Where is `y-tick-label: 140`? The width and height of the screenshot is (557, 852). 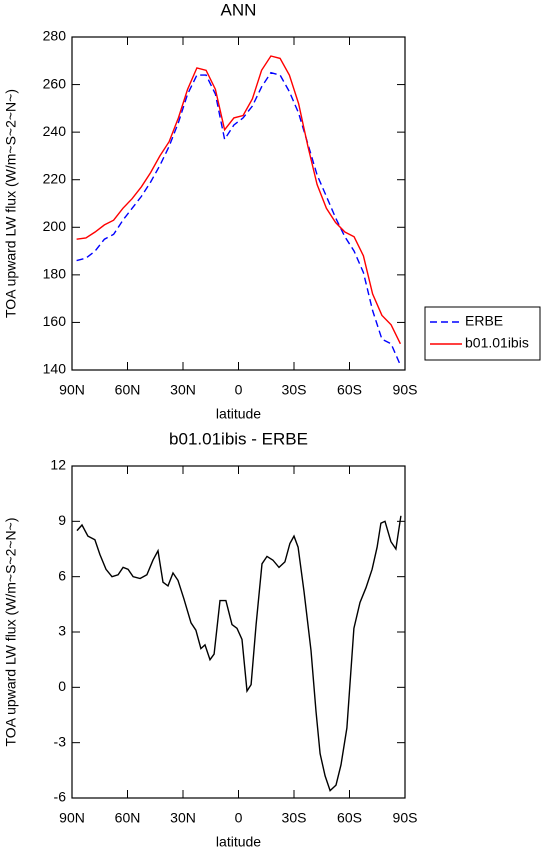 y-tick-label: 140 is located at coordinates (55, 369).